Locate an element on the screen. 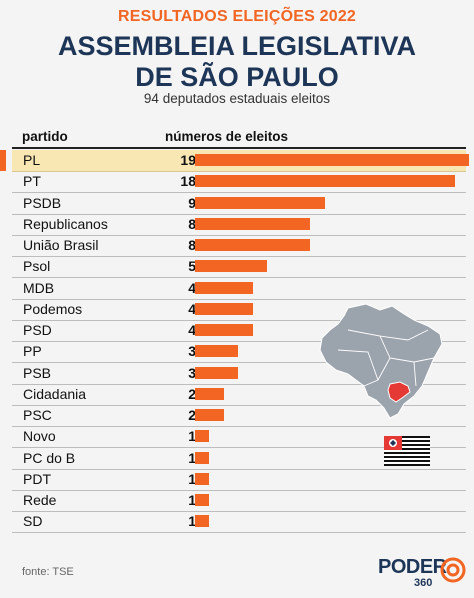  party-label: União Brasil is located at coordinates (61, 245).